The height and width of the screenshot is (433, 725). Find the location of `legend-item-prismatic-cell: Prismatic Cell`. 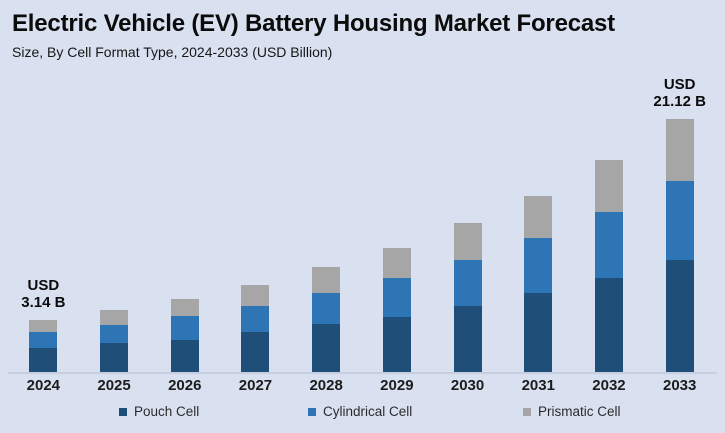

legend-item-prismatic-cell: Prismatic Cell is located at coordinates (572, 411).